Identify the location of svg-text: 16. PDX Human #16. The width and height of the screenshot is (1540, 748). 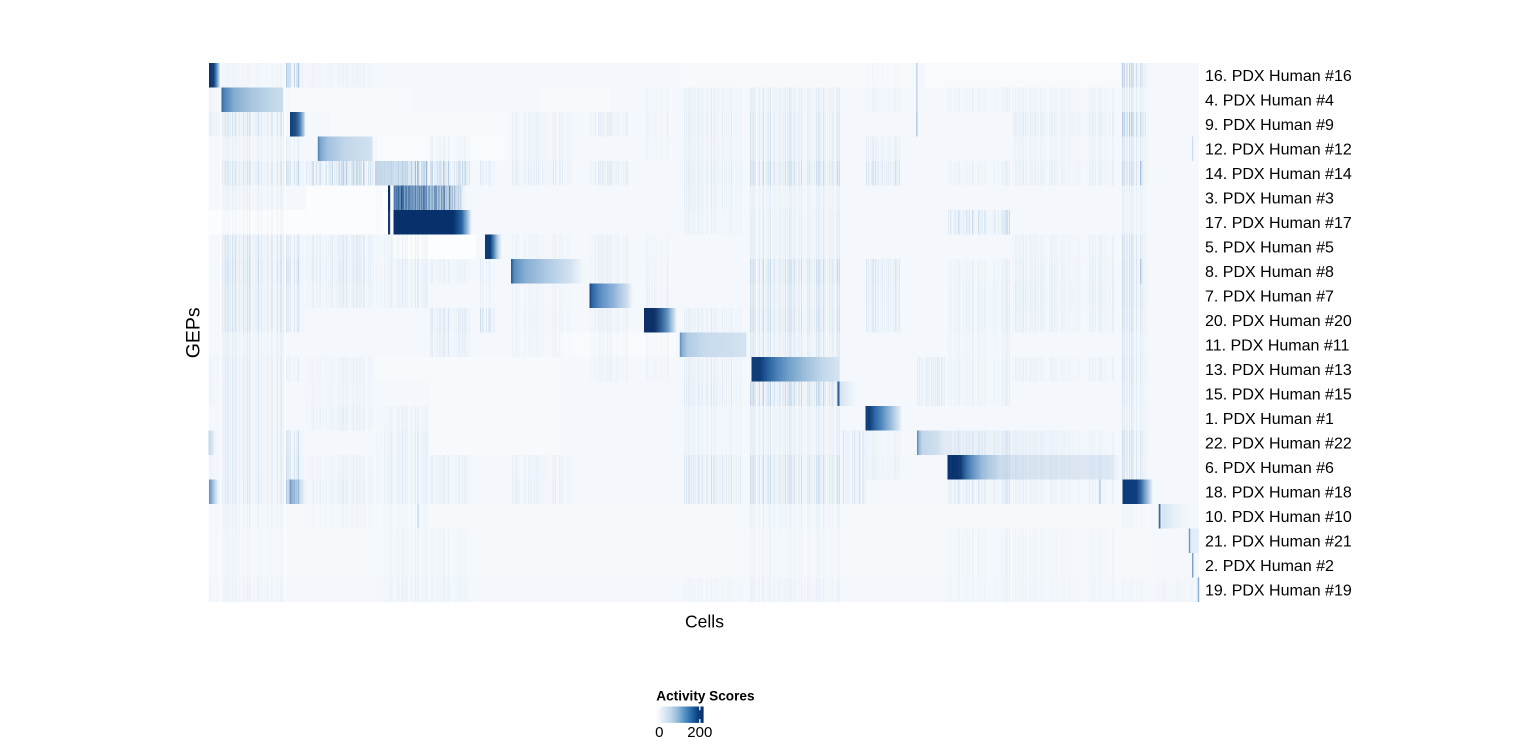
(1278, 76).